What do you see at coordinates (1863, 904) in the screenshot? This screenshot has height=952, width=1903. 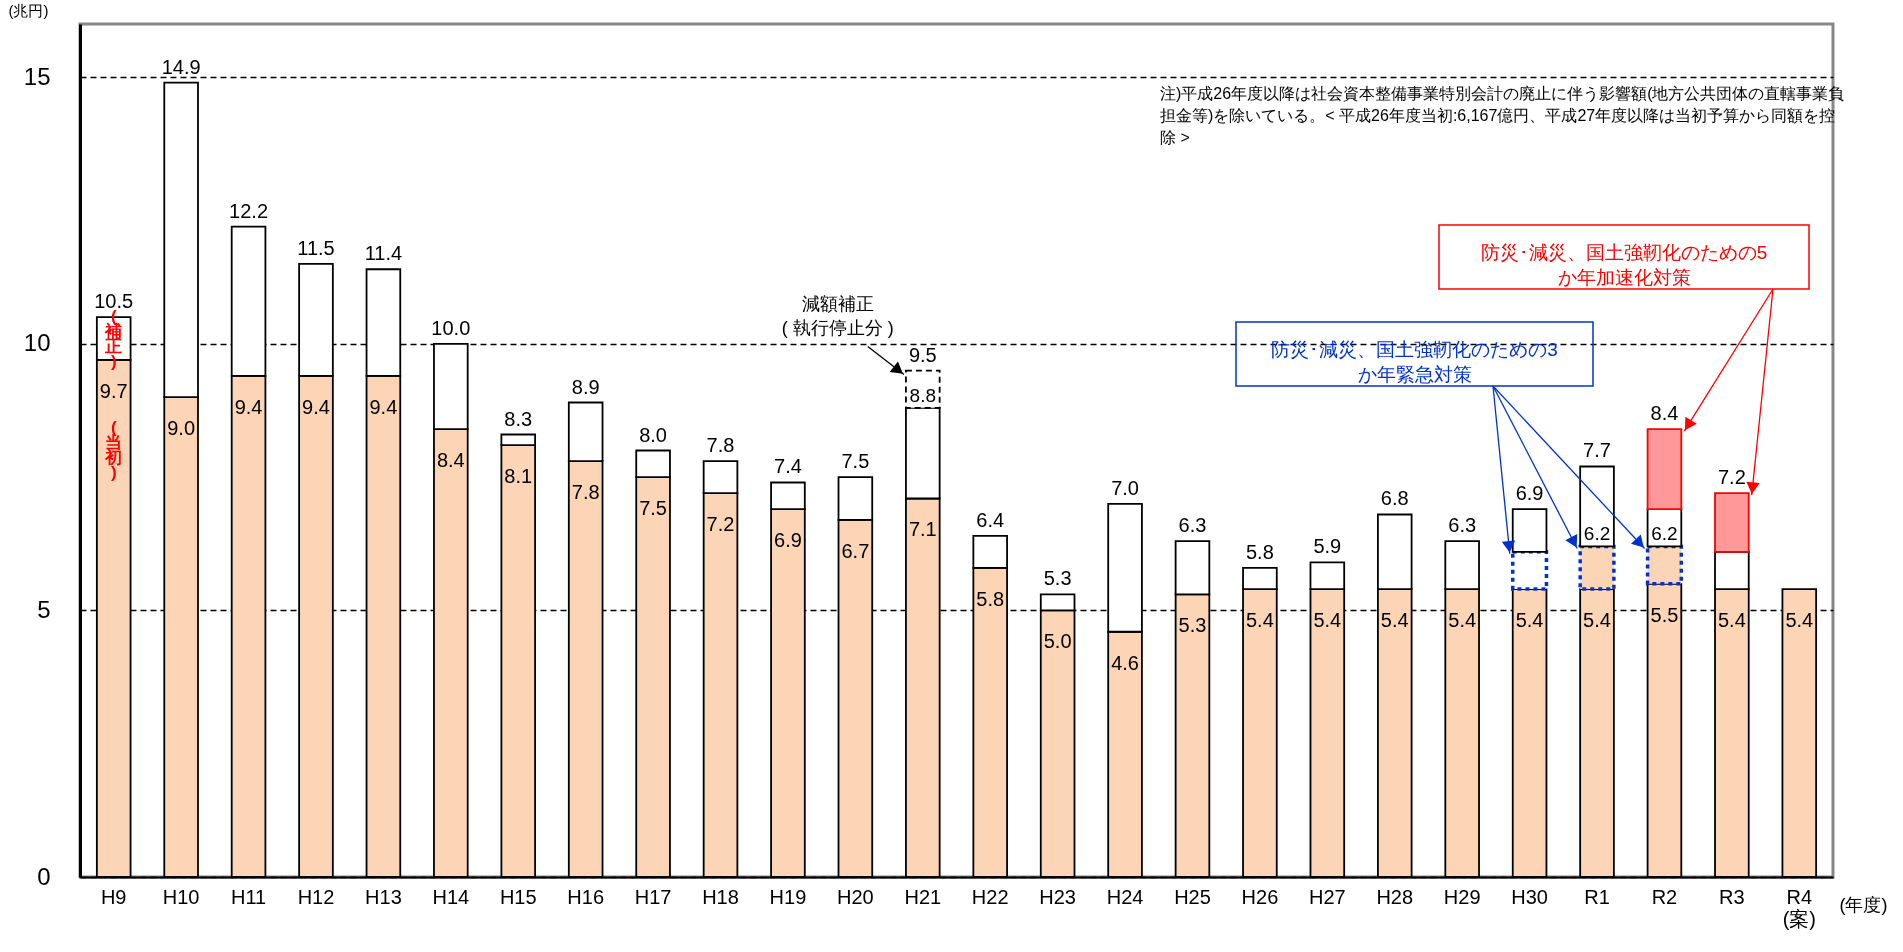 I see `x-axis-title: (年度)` at bounding box center [1863, 904].